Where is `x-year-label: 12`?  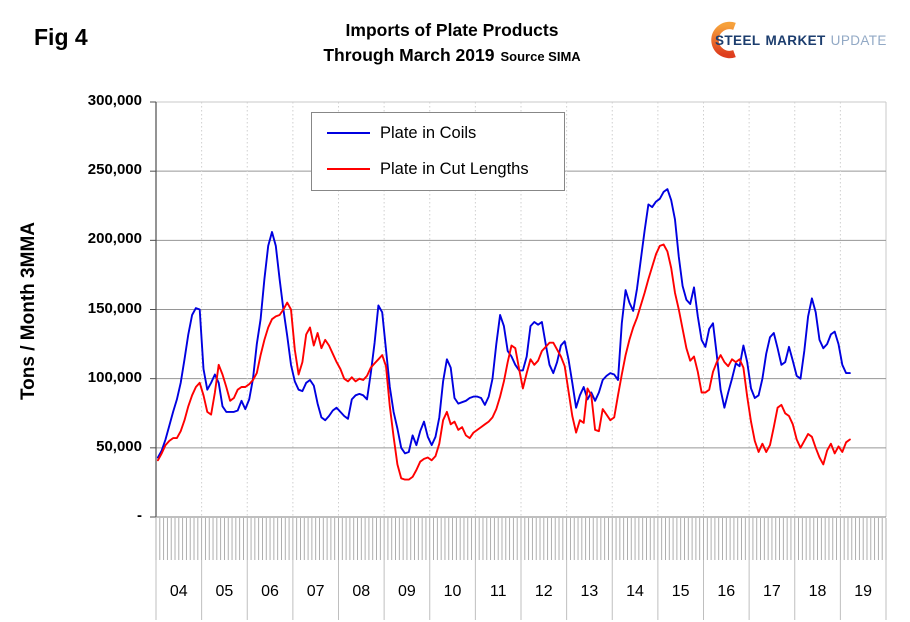 x-year-label: 12 is located at coordinates (543, 591).